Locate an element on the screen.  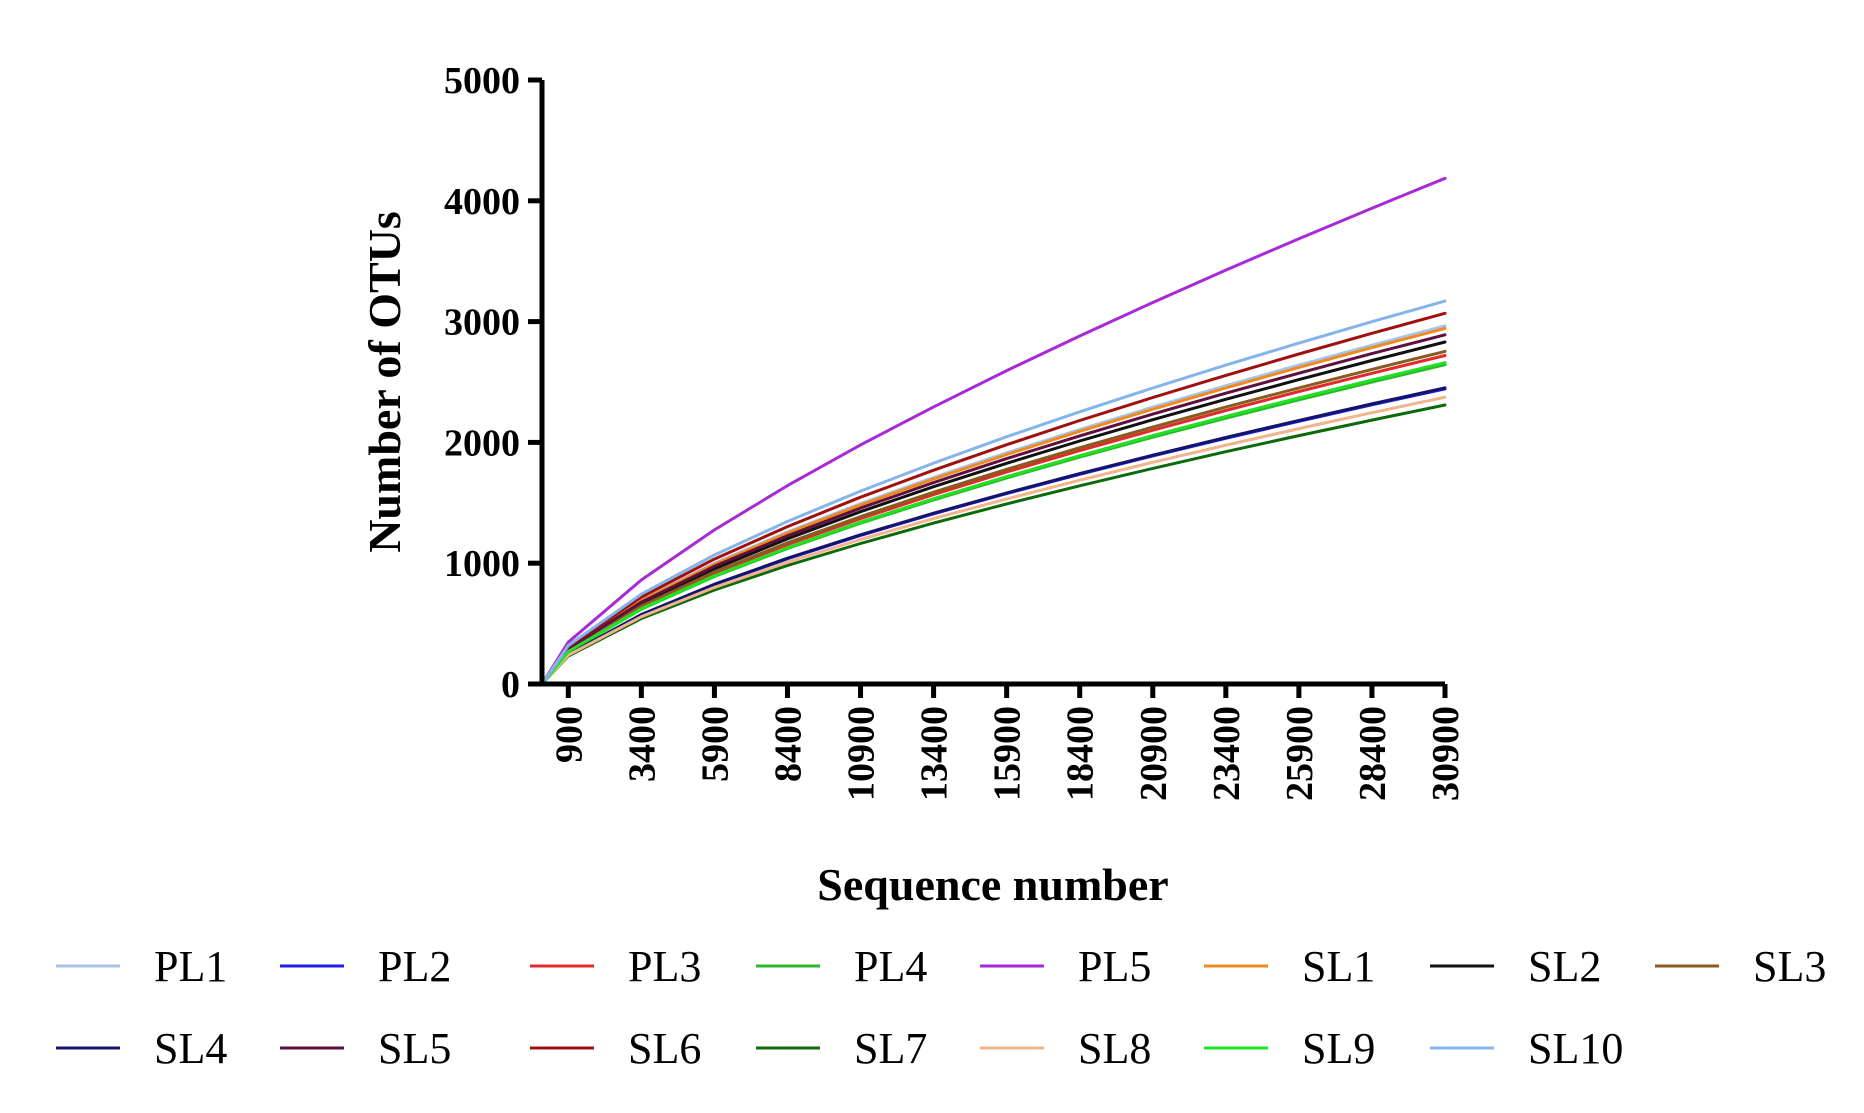
y-axis-title: Number of OTUs is located at coordinates (384, 382).